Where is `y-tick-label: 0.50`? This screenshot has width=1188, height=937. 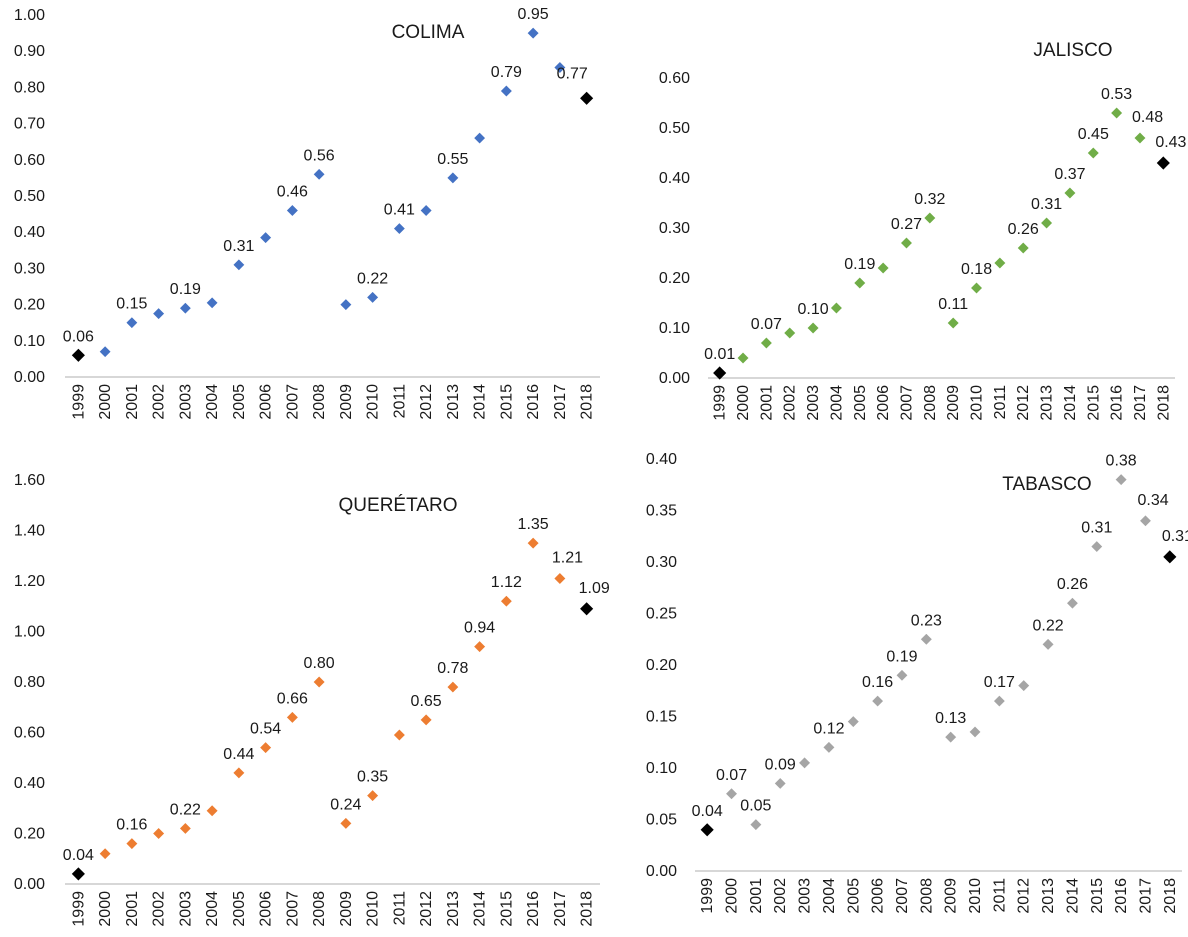 y-tick-label: 0.50 is located at coordinates (674, 128).